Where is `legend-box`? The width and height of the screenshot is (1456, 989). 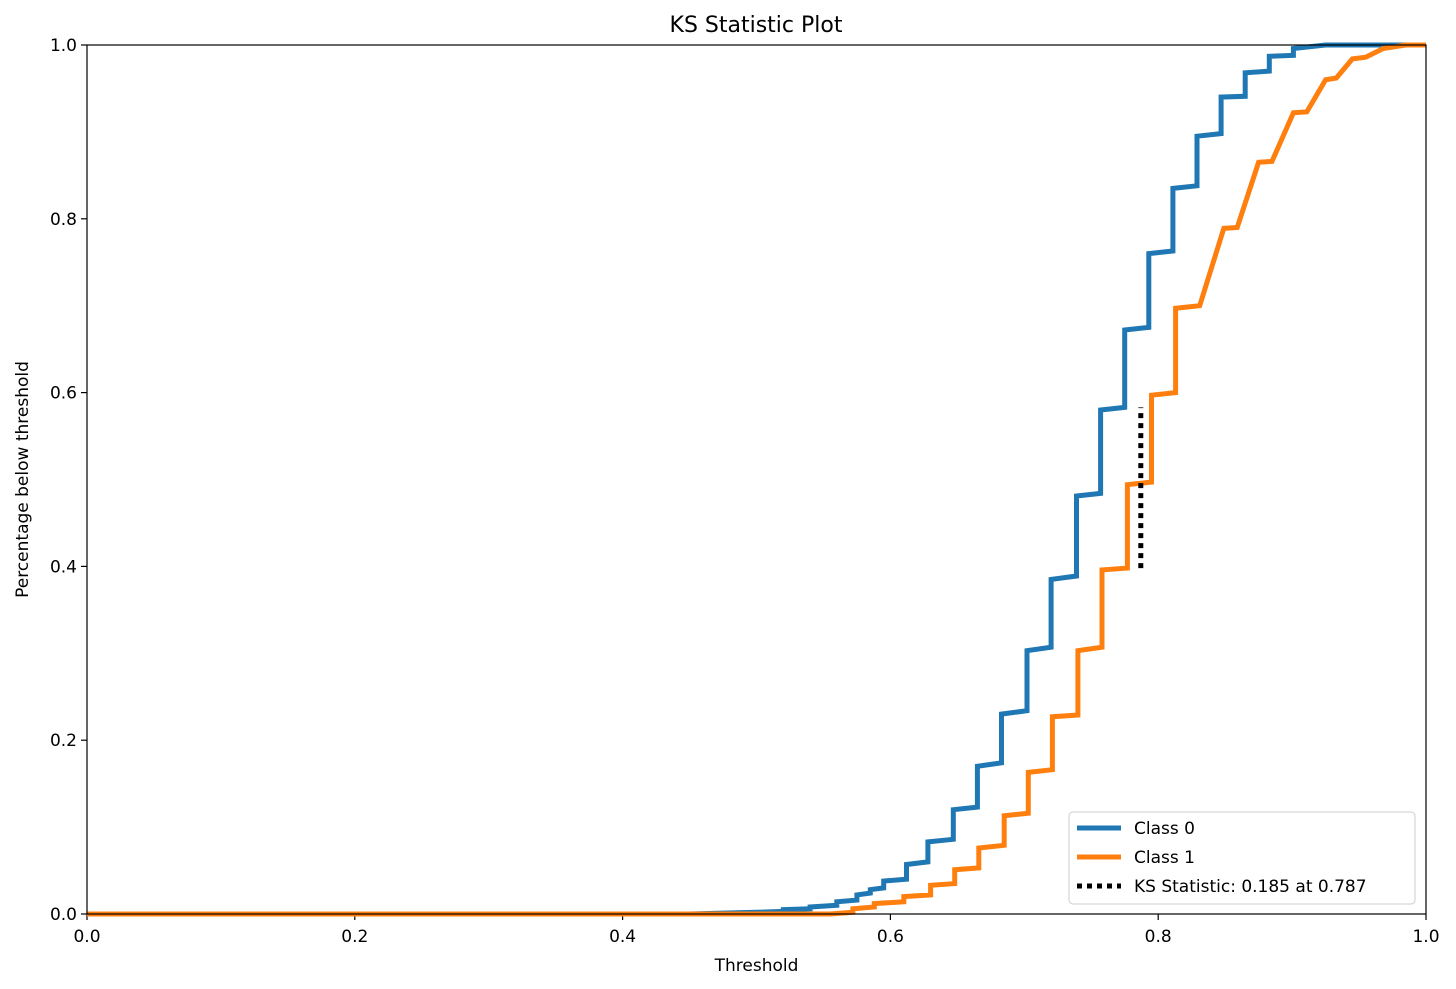 legend-box is located at coordinates (1242, 858).